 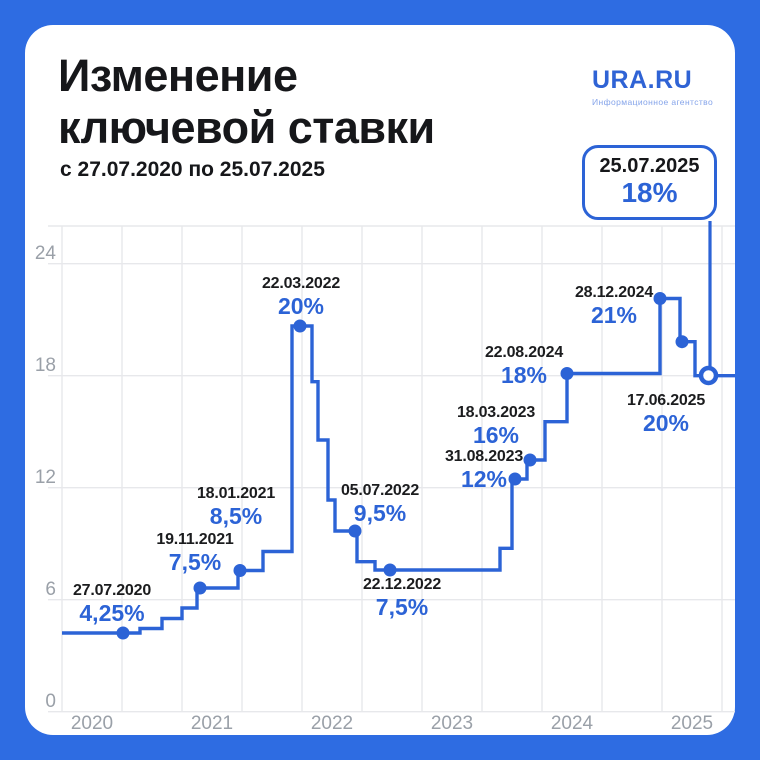 I want to click on annotation-2021-01-18: 18.01.2021 8,5%, so click(x=236, y=507).